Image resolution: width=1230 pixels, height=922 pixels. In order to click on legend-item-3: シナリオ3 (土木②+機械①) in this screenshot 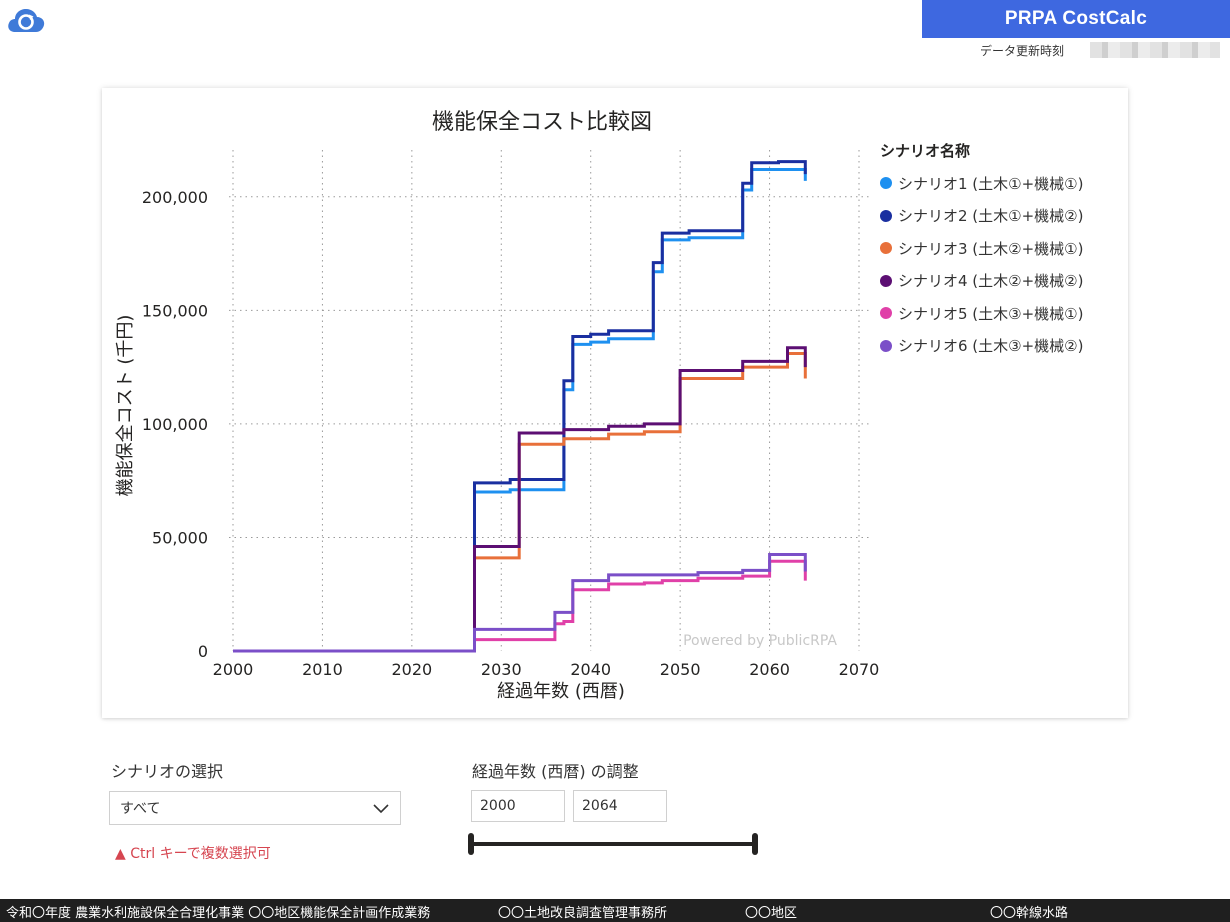, I will do `click(1000, 248)`.